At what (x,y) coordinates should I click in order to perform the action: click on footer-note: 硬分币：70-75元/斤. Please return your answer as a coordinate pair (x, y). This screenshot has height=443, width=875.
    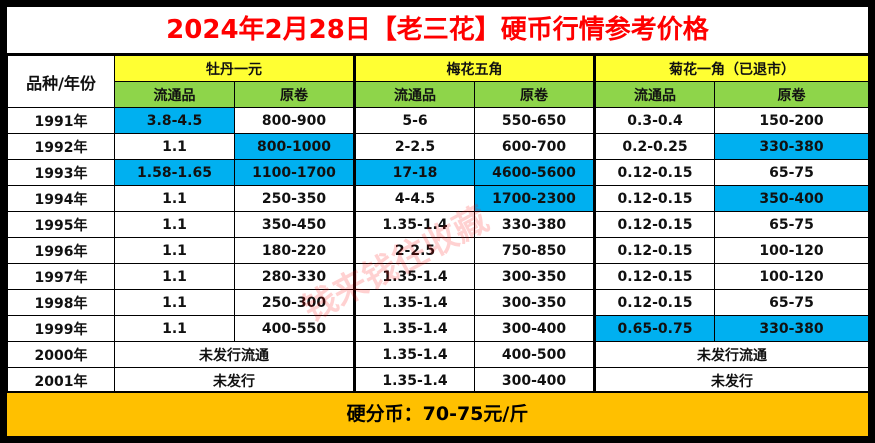
    Looking at the image, I should click on (437, 413).